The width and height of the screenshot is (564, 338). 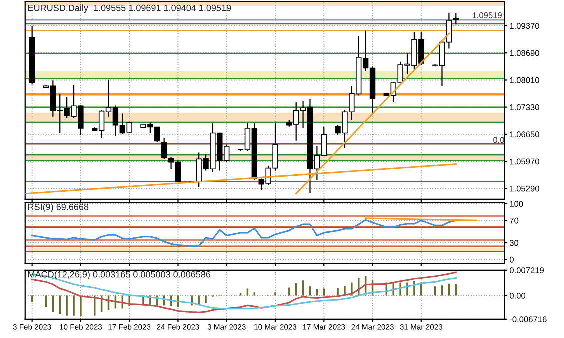 I want to click on chart-title: RSI(9) 69.6668, so click(x=58, y=208).